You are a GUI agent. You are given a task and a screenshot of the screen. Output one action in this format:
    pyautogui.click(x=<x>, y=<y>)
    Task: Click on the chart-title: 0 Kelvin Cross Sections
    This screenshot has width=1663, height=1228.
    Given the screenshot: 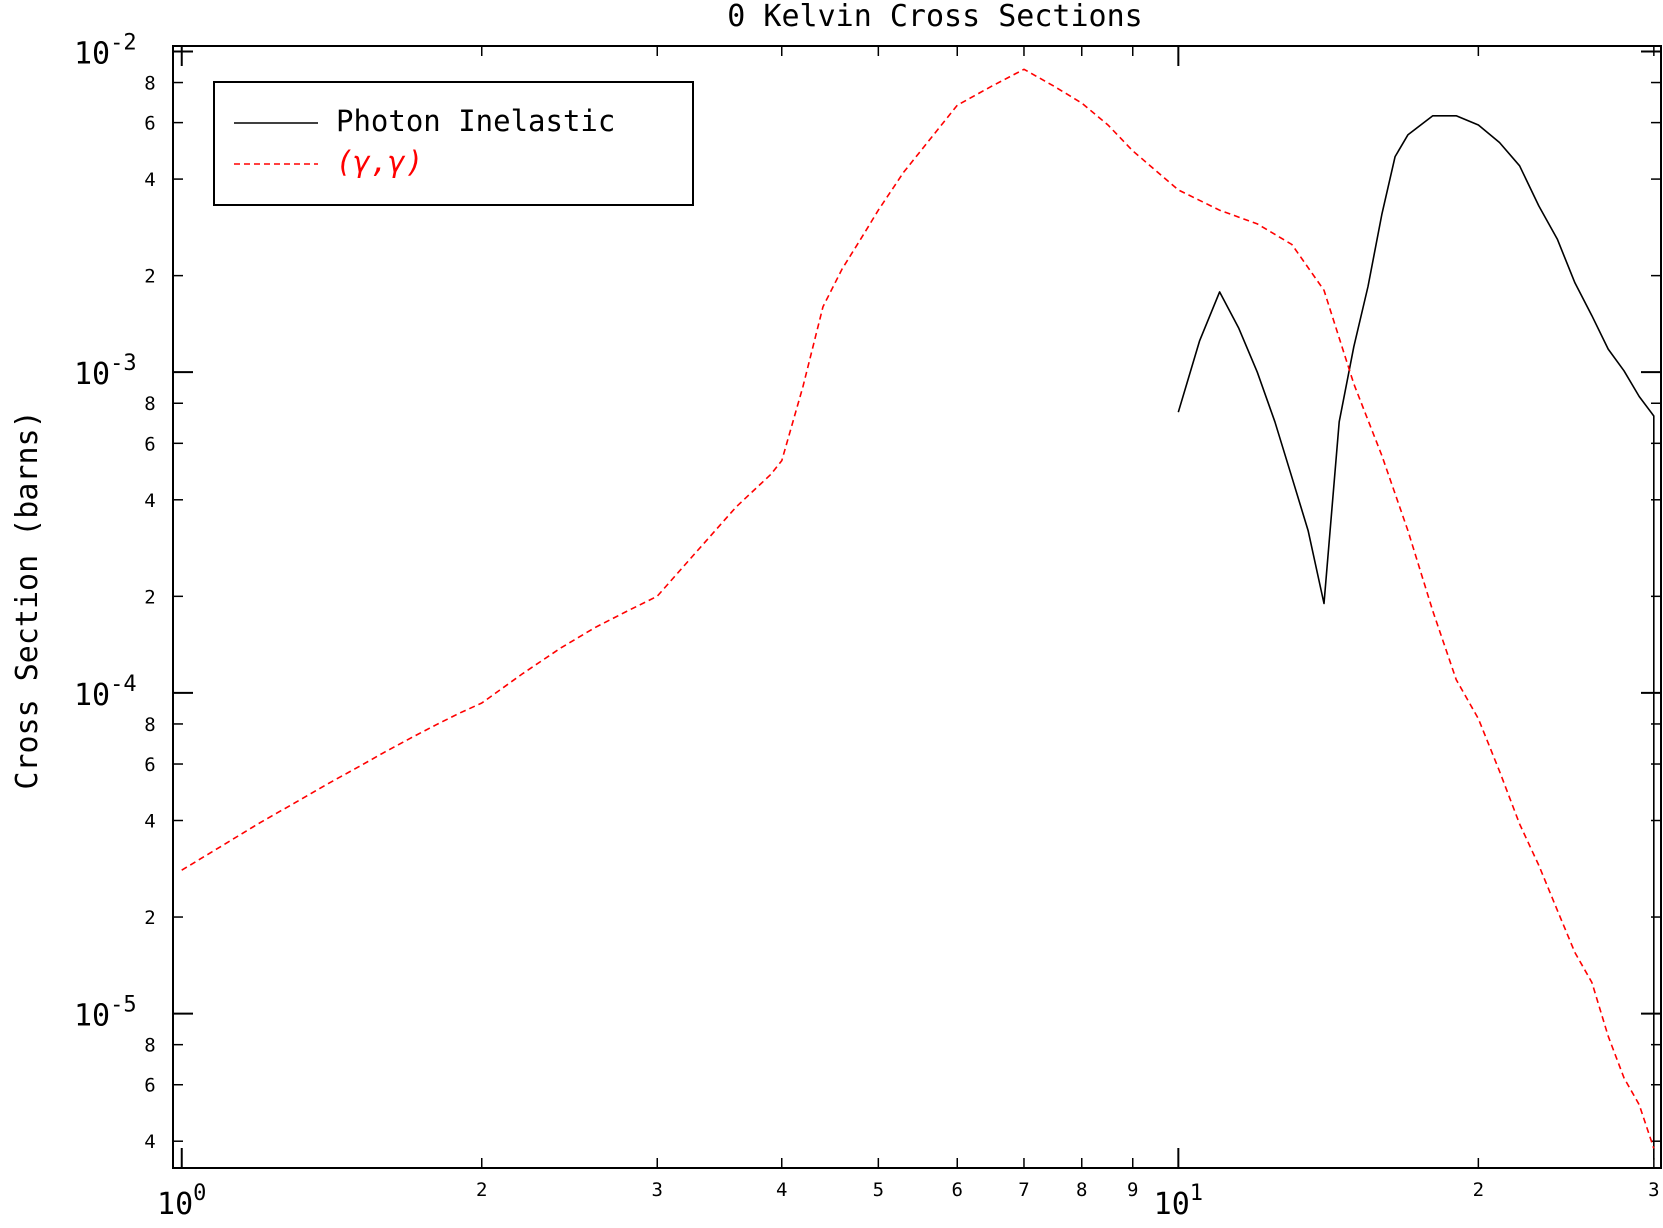 What is the action you would take?
    pyautogui.click(x=934, y=17)
    